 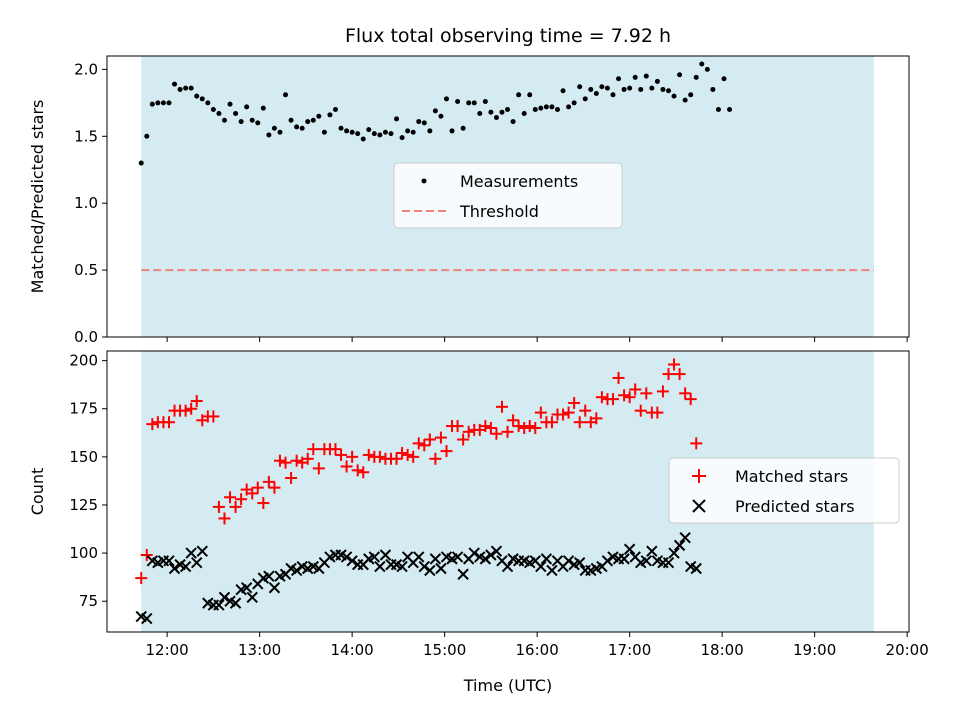 I want to click on ratio-y-tick-label: 1.5, so click(x=86, y=136).